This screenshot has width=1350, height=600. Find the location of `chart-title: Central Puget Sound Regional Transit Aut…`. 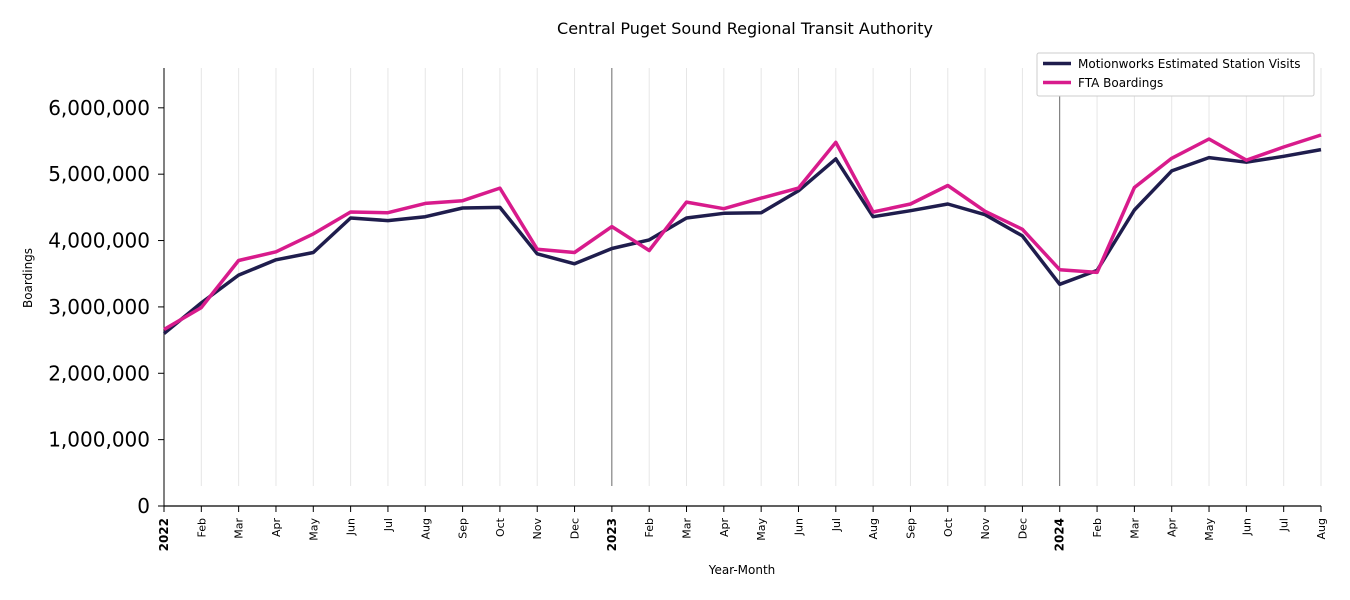

chart-title: Central Puget Sound Regional Transit Aut… is located at coordinates (745, 28).